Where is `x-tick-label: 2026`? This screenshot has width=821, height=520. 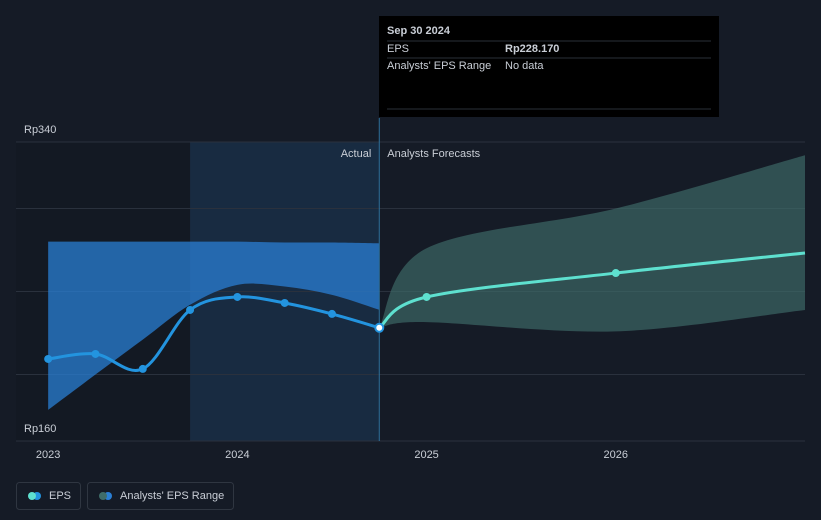 x-tick-label: 2026 is located at coordinates (616, 455).